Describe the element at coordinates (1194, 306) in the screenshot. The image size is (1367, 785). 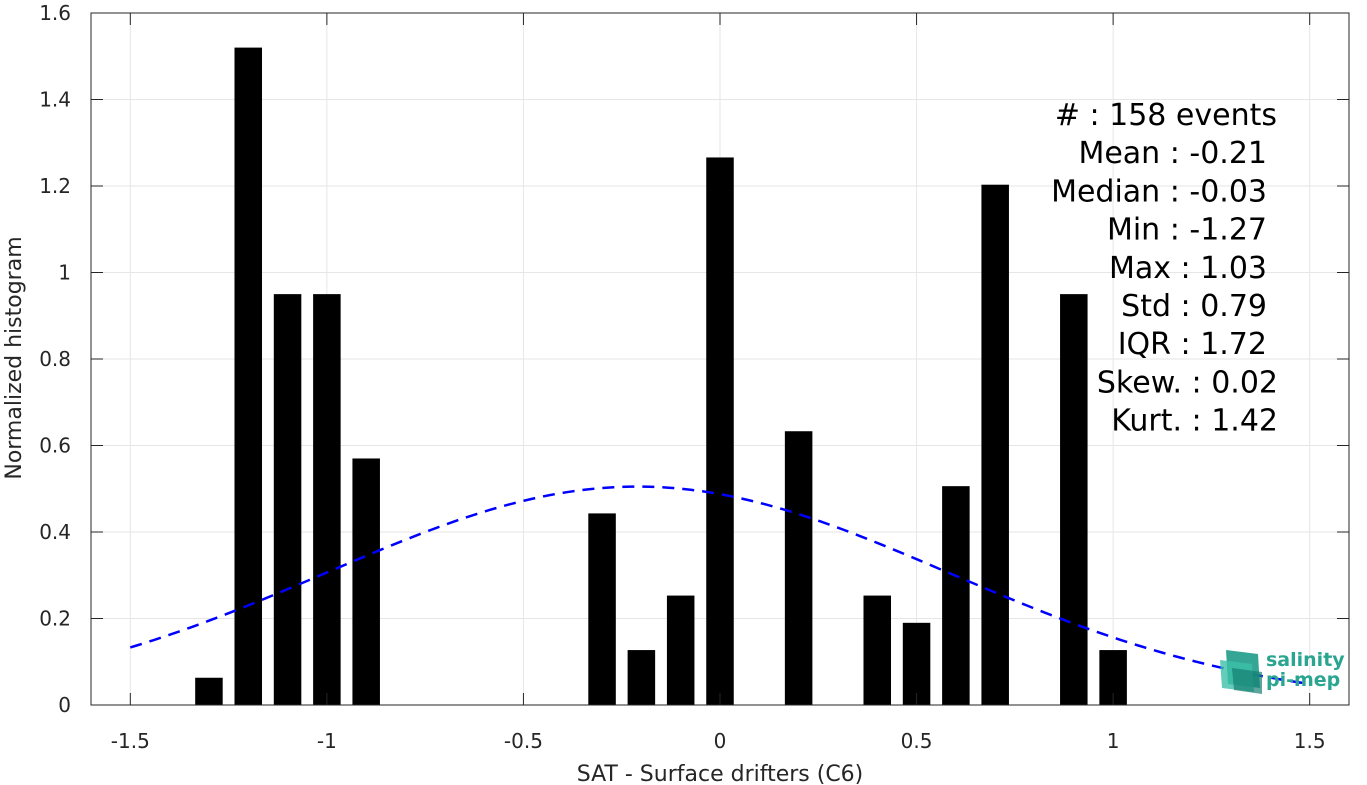
I see `stat-line: Std : 0.79` at that location.